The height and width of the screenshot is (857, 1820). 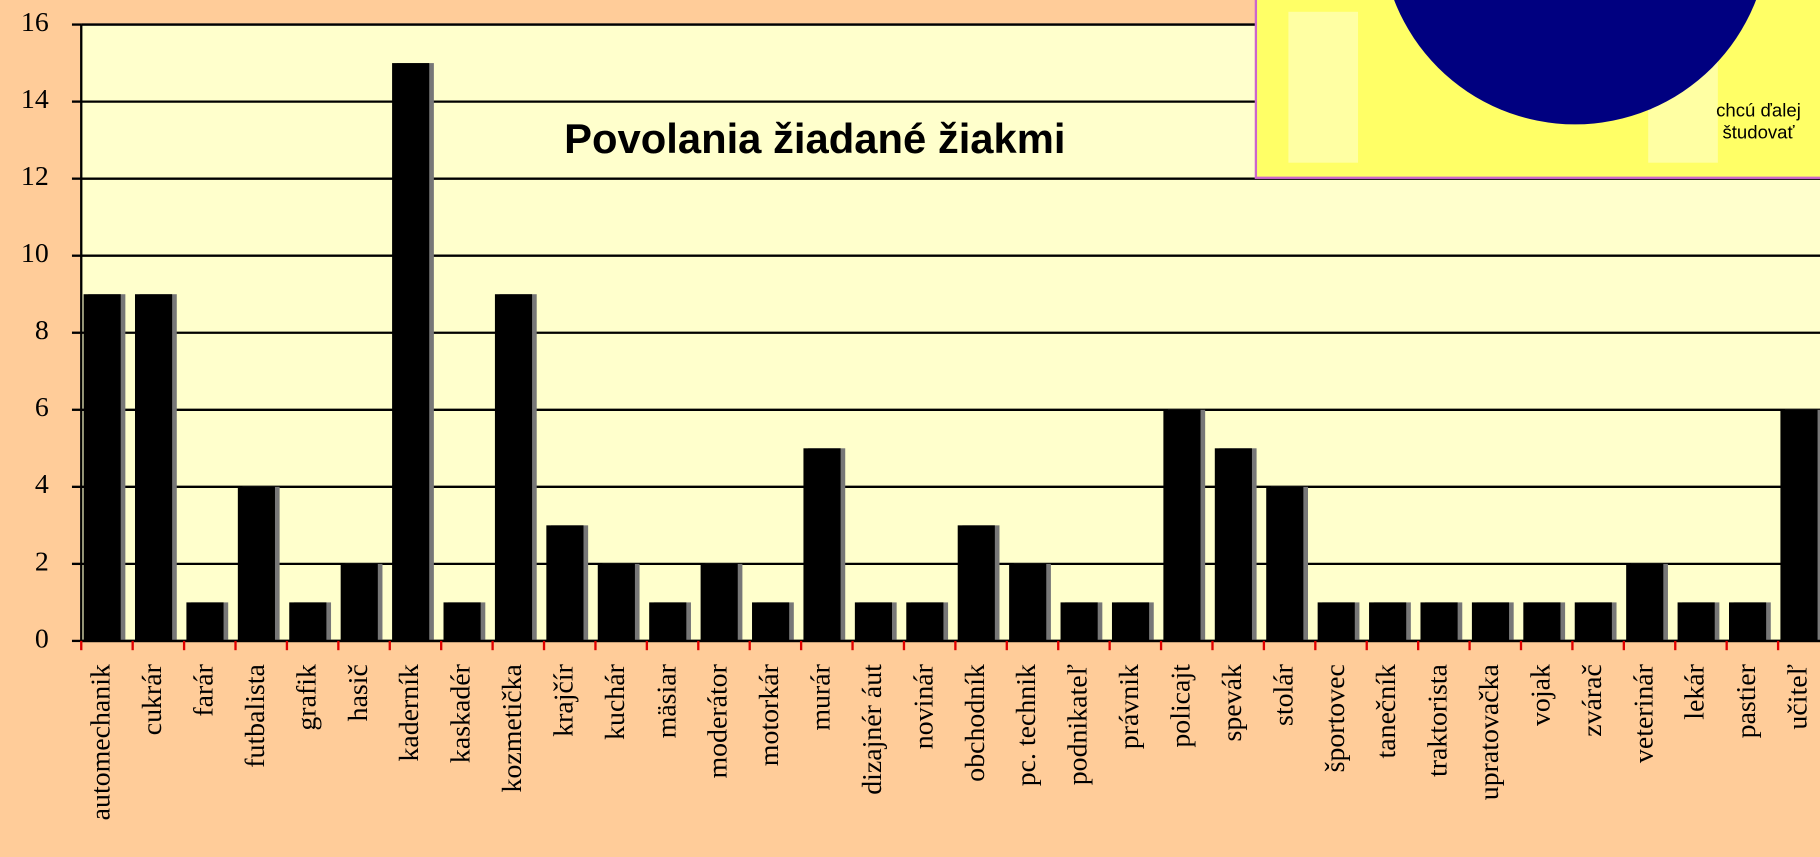 I want to click on x-tick-label: traktorista, so click(x=1438, y=720).